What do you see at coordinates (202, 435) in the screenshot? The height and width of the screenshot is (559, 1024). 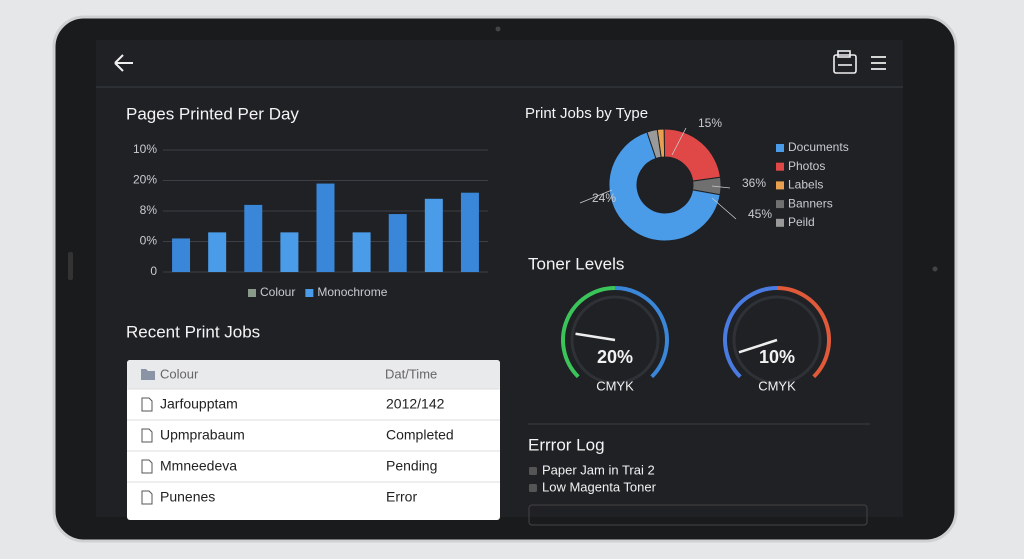 I see `job-name: Upmprabaum` at bounding box center [202, 435].